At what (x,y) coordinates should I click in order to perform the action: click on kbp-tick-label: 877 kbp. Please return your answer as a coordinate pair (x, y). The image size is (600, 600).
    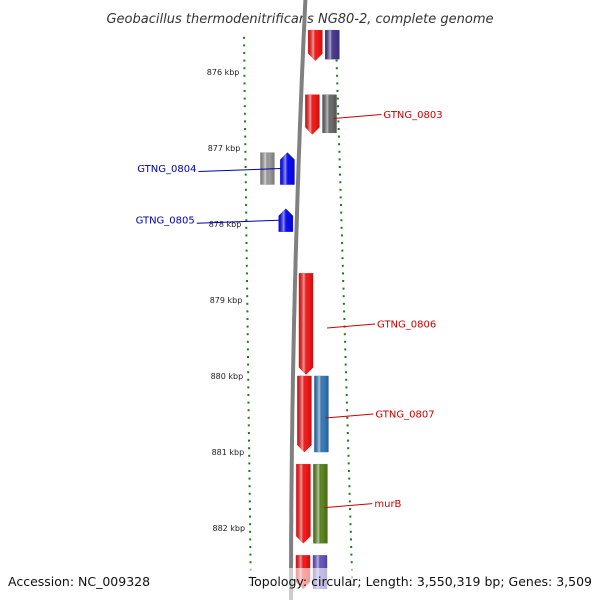
    Looking at the image, I should click on (224, 148).